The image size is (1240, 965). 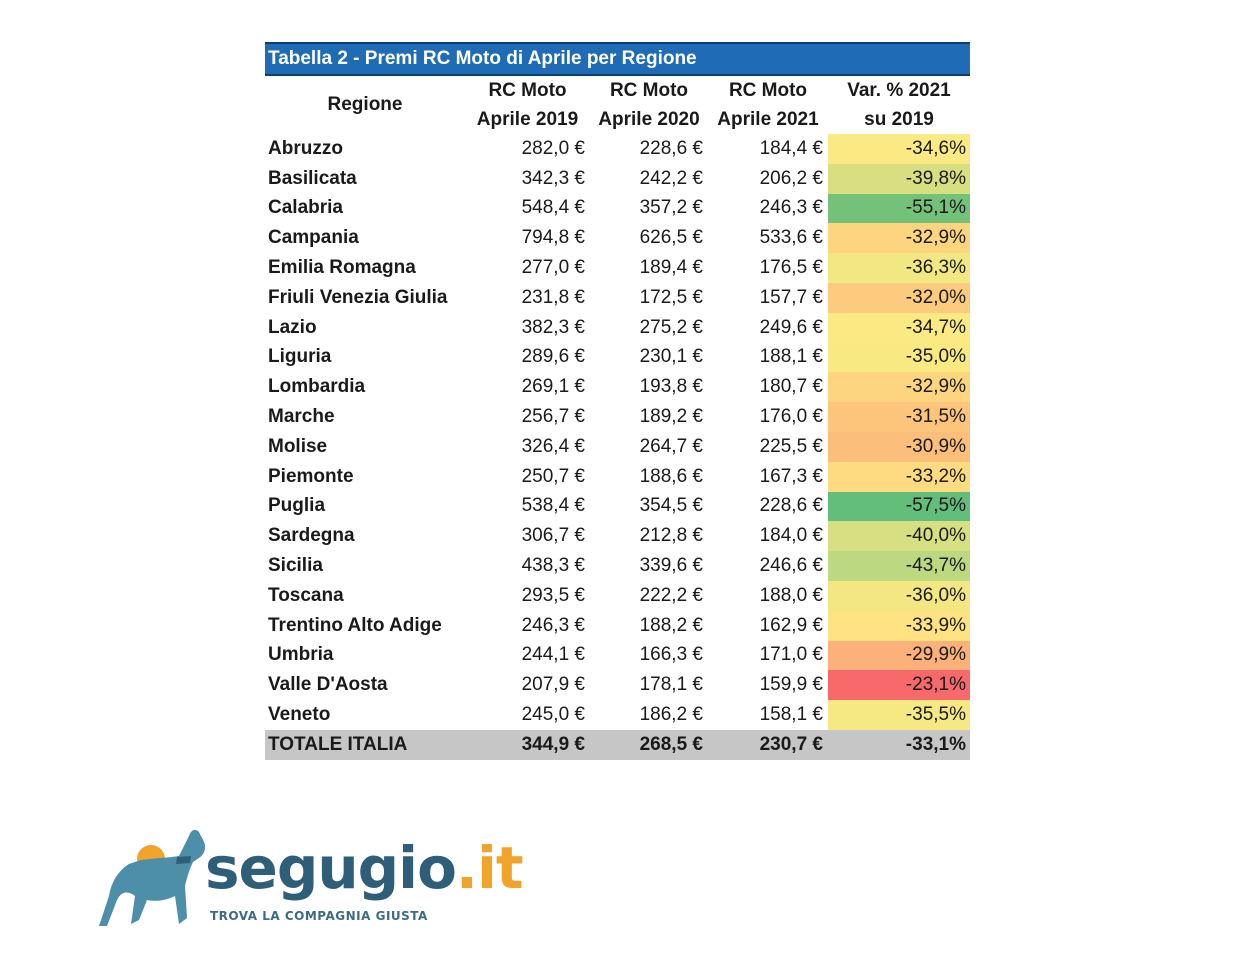 What do you see at coordinates (299, 715) in the screenshot?
I see `cell-regione: Veneto` at bounding box center [299, 715].